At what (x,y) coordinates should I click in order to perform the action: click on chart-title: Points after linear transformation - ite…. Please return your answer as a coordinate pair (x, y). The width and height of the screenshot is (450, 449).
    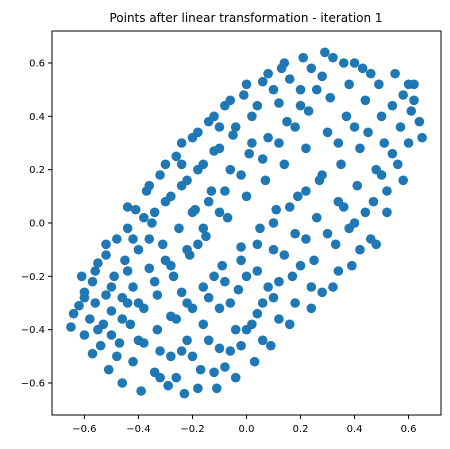
    Looking at the image, I should click on (245, 18).